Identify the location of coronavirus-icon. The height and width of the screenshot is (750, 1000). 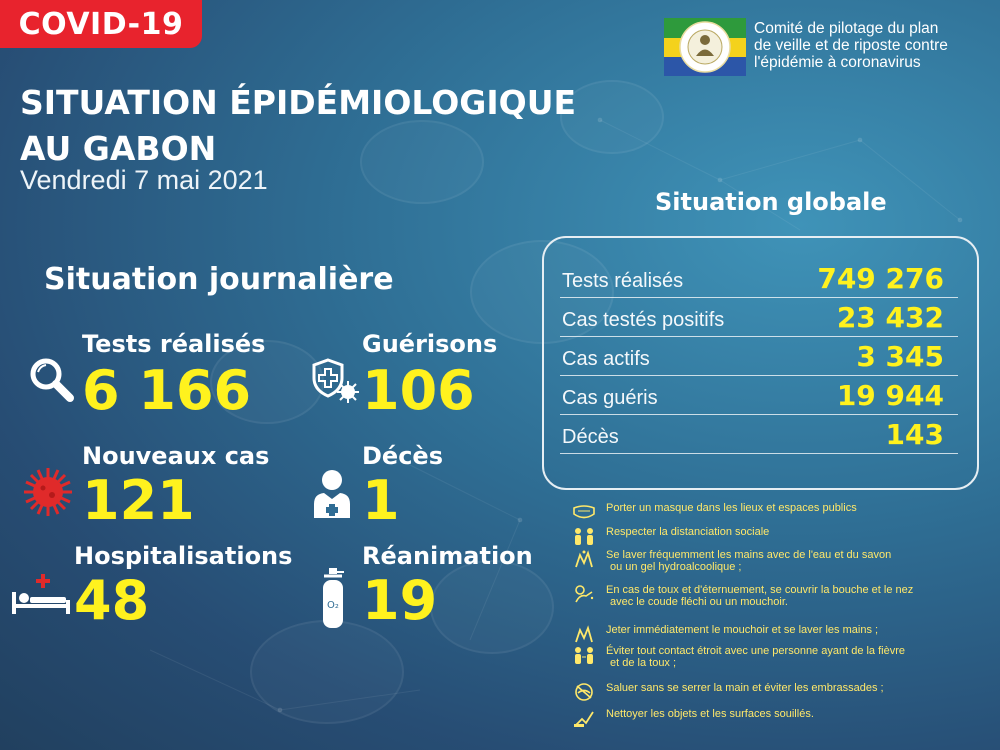
(48, 492).